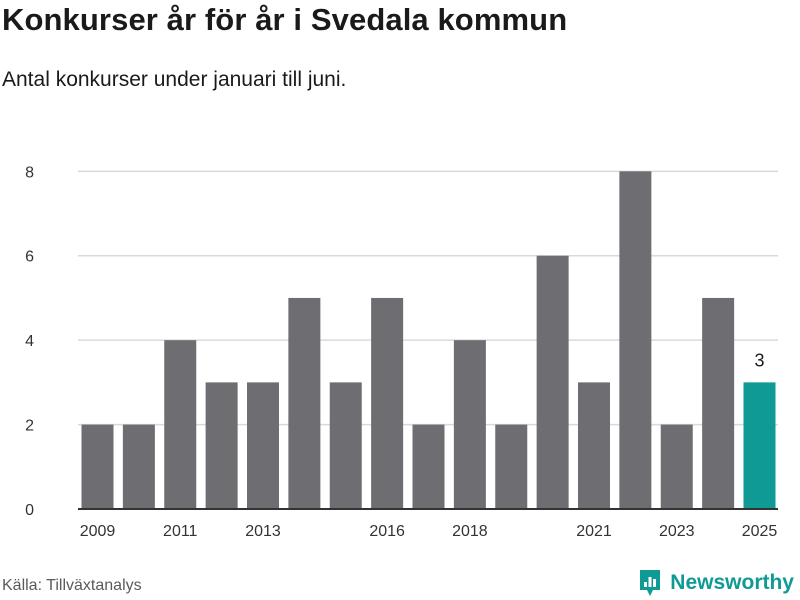 Image resolution: width=800 pixels, height=600 pixels. I want to click on x-tick-label: 2009, so click(98, 531).